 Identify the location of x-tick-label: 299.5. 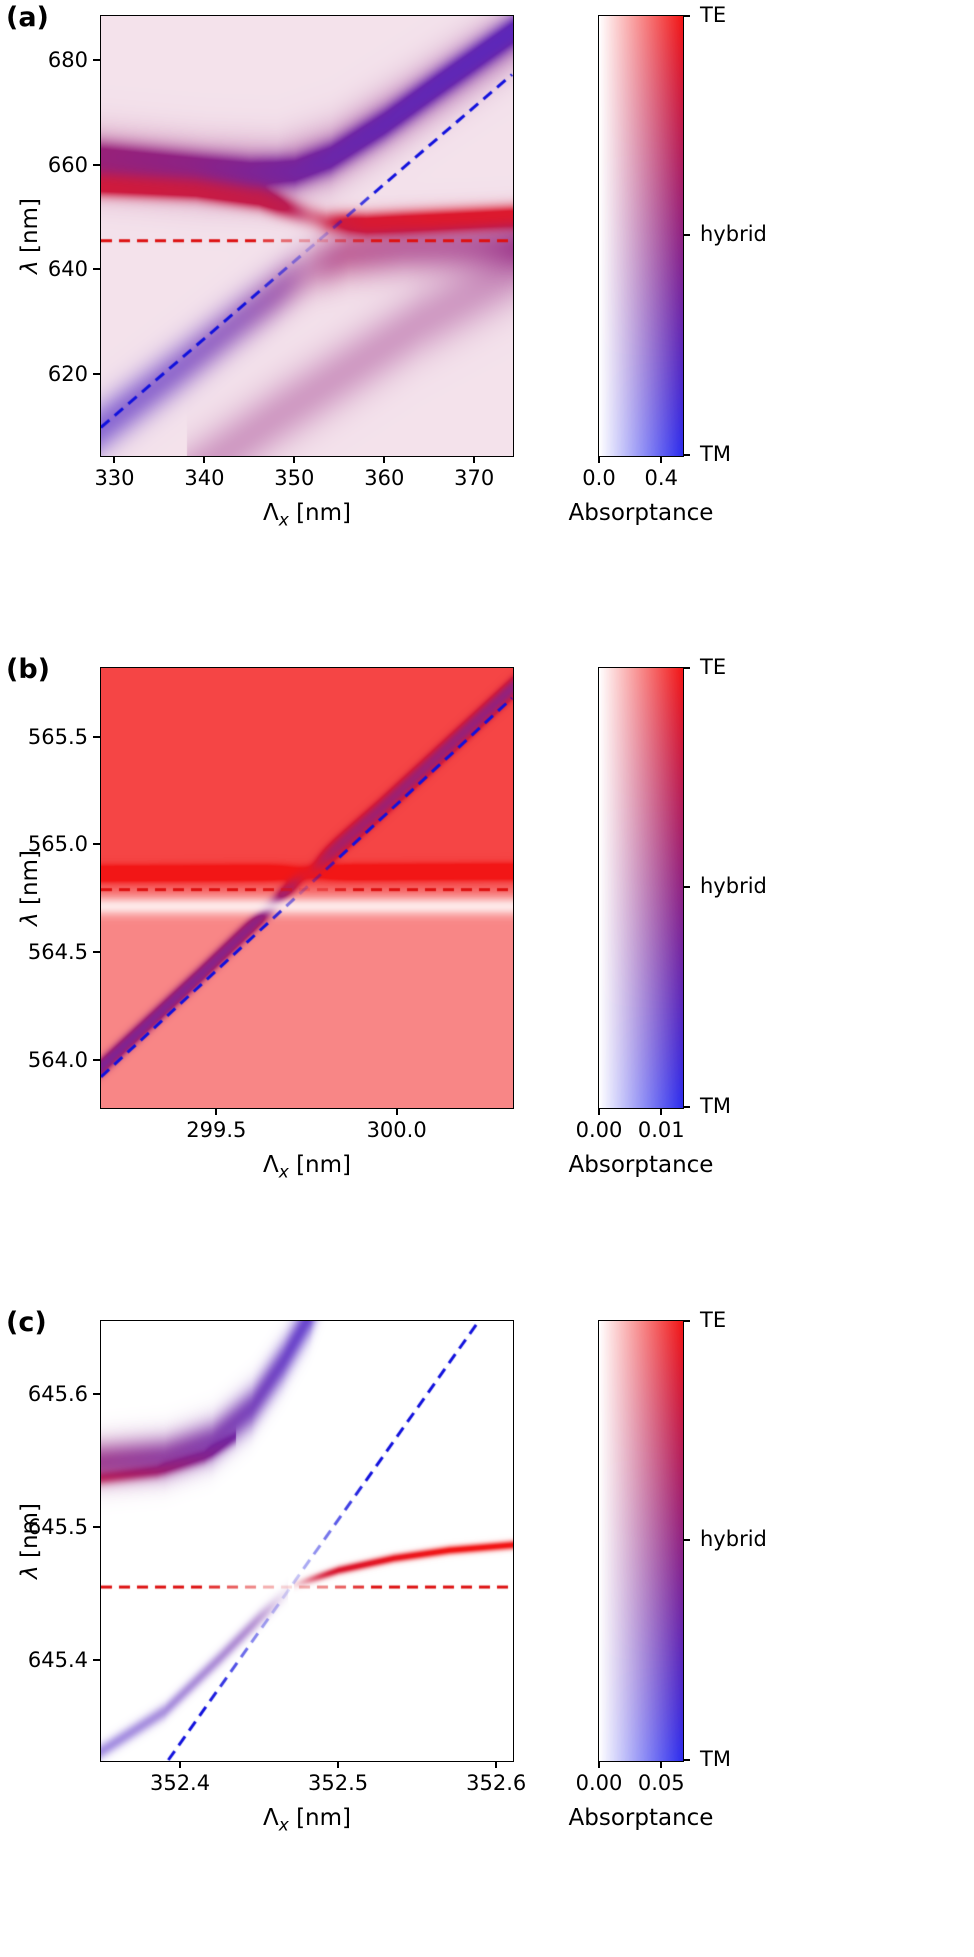
(216, 1130).